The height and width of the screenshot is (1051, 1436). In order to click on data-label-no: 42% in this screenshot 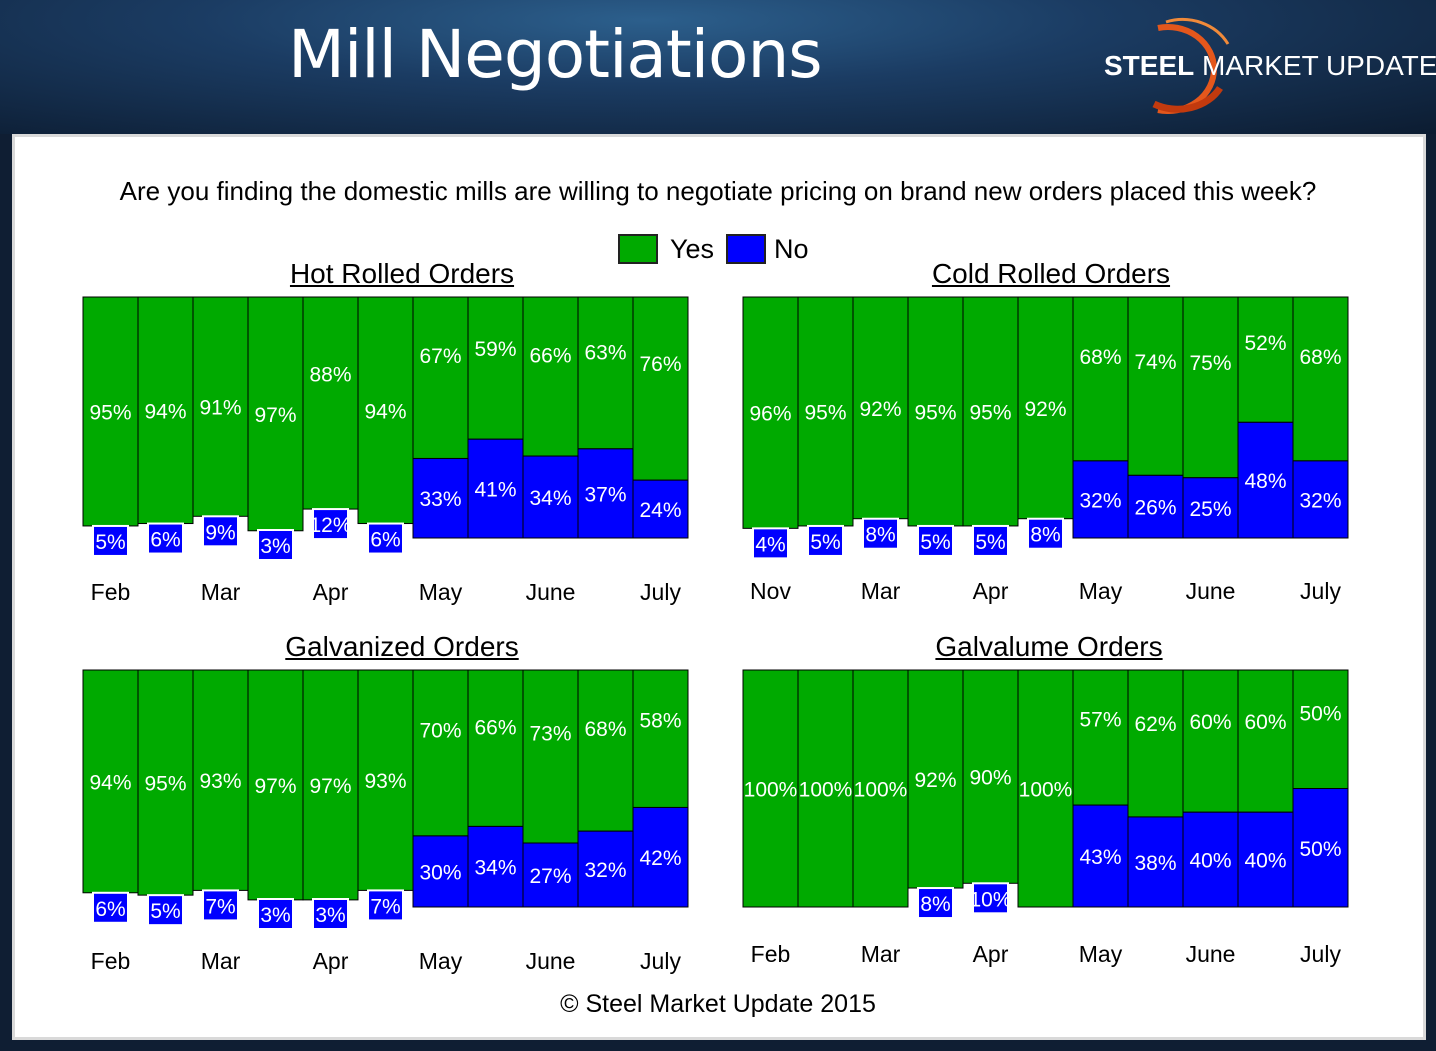, I will do `click(660, 858)`.